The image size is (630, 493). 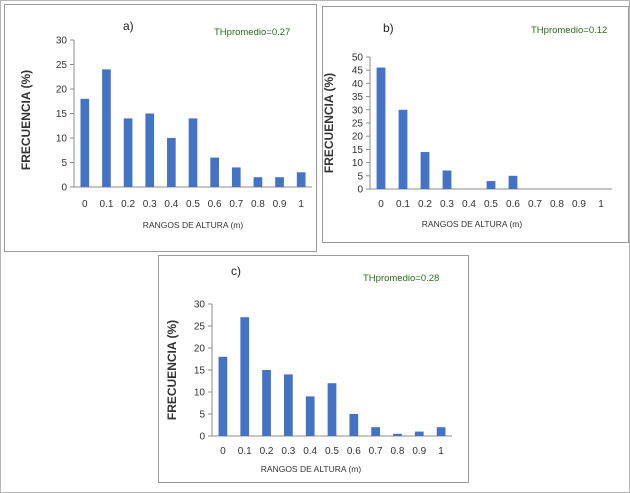 What do you see at coordinates (252, 32) in the screenshot?
I see `th-promedio-annotation: THpromedio=0.27` at bounding box center [252, 32].